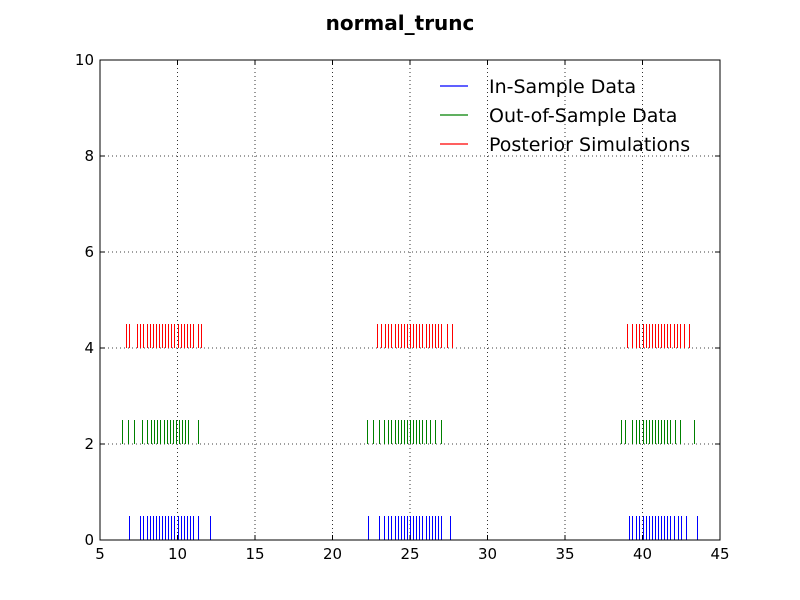 The width and height of the screenshot is (800, 600). What do you see at coordinates (583, 116) in the screenshot?
I see `legend-label: Out-of-Sample Data` at bounding box center [583, 116].